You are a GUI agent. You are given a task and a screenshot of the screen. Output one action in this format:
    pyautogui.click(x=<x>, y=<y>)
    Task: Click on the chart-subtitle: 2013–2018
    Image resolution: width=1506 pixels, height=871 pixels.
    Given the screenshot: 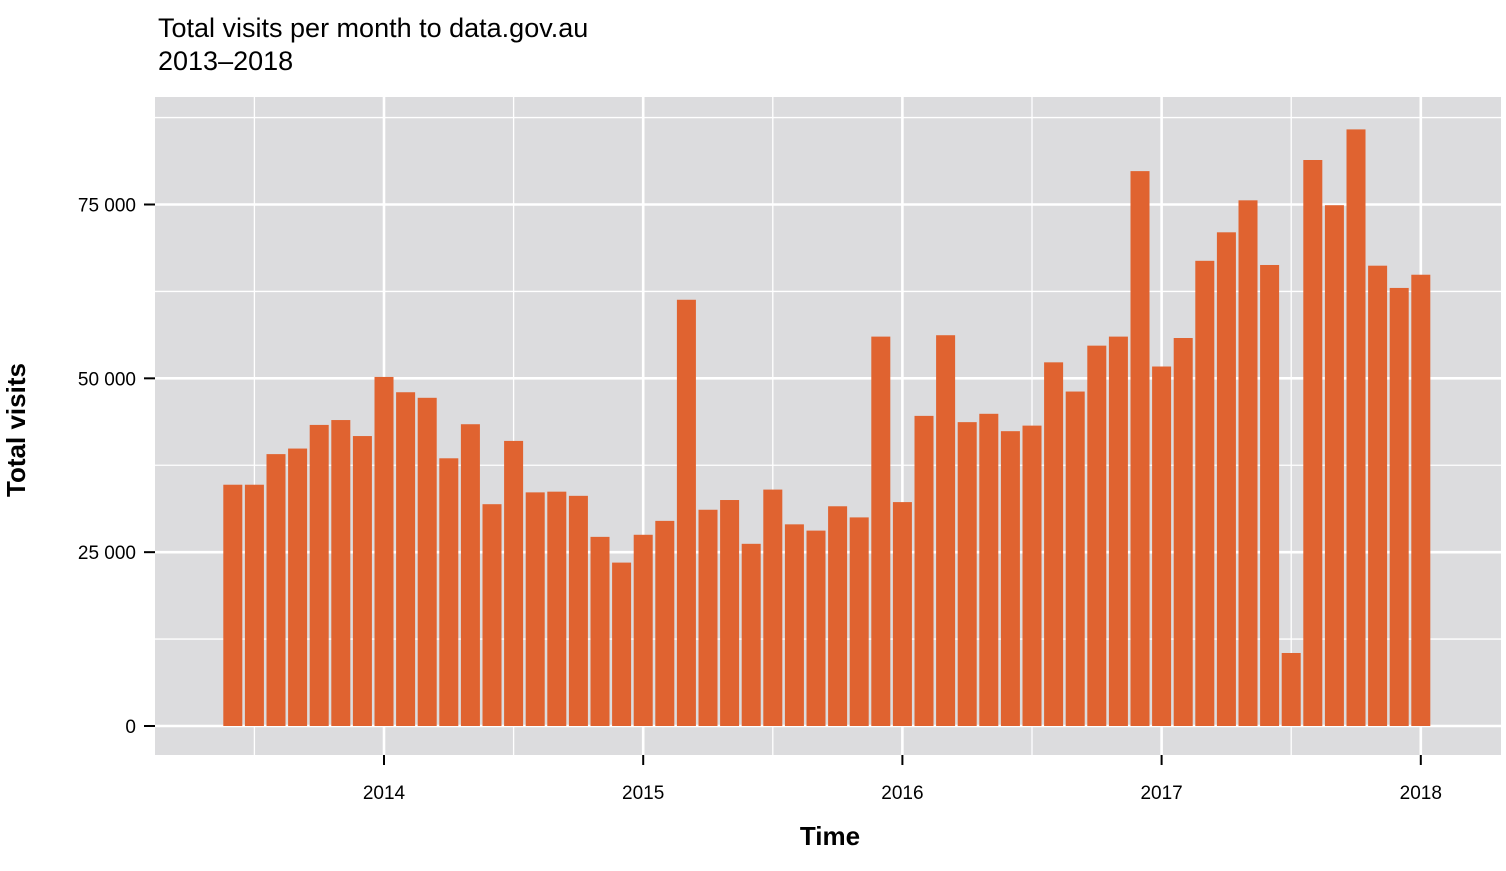 What is the action you would take?
    pyautogui.click(x=226, y=61)
    